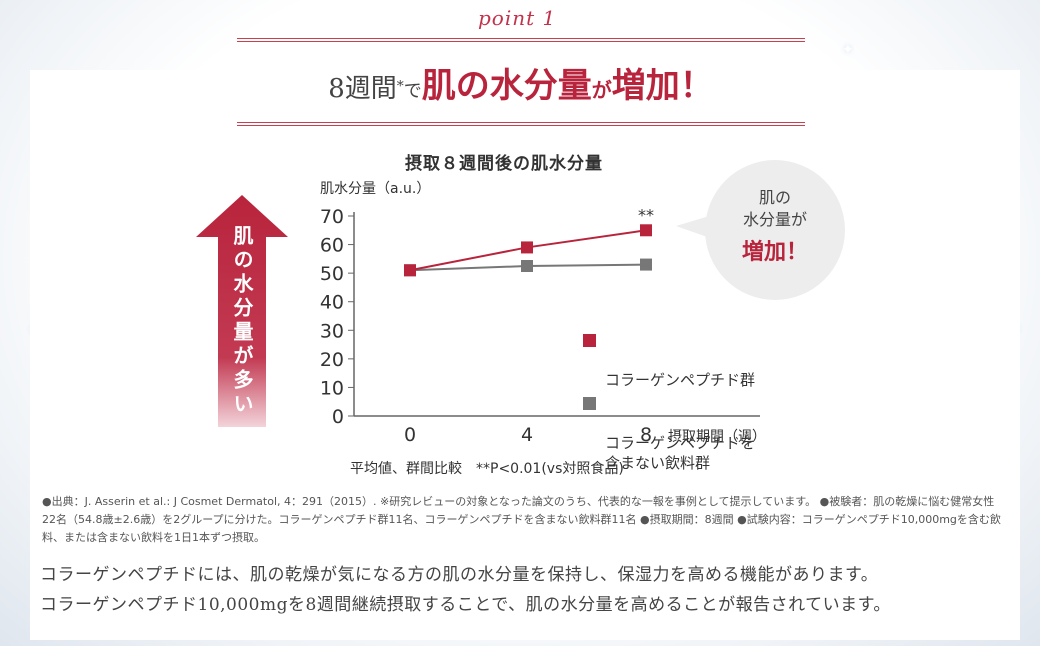 The height and width of the screenshot is (646, 1040). What do you see at coordinates (412, 91) in the screenshot?
I see `headline-particle: で` at bounding box center [412, 91].